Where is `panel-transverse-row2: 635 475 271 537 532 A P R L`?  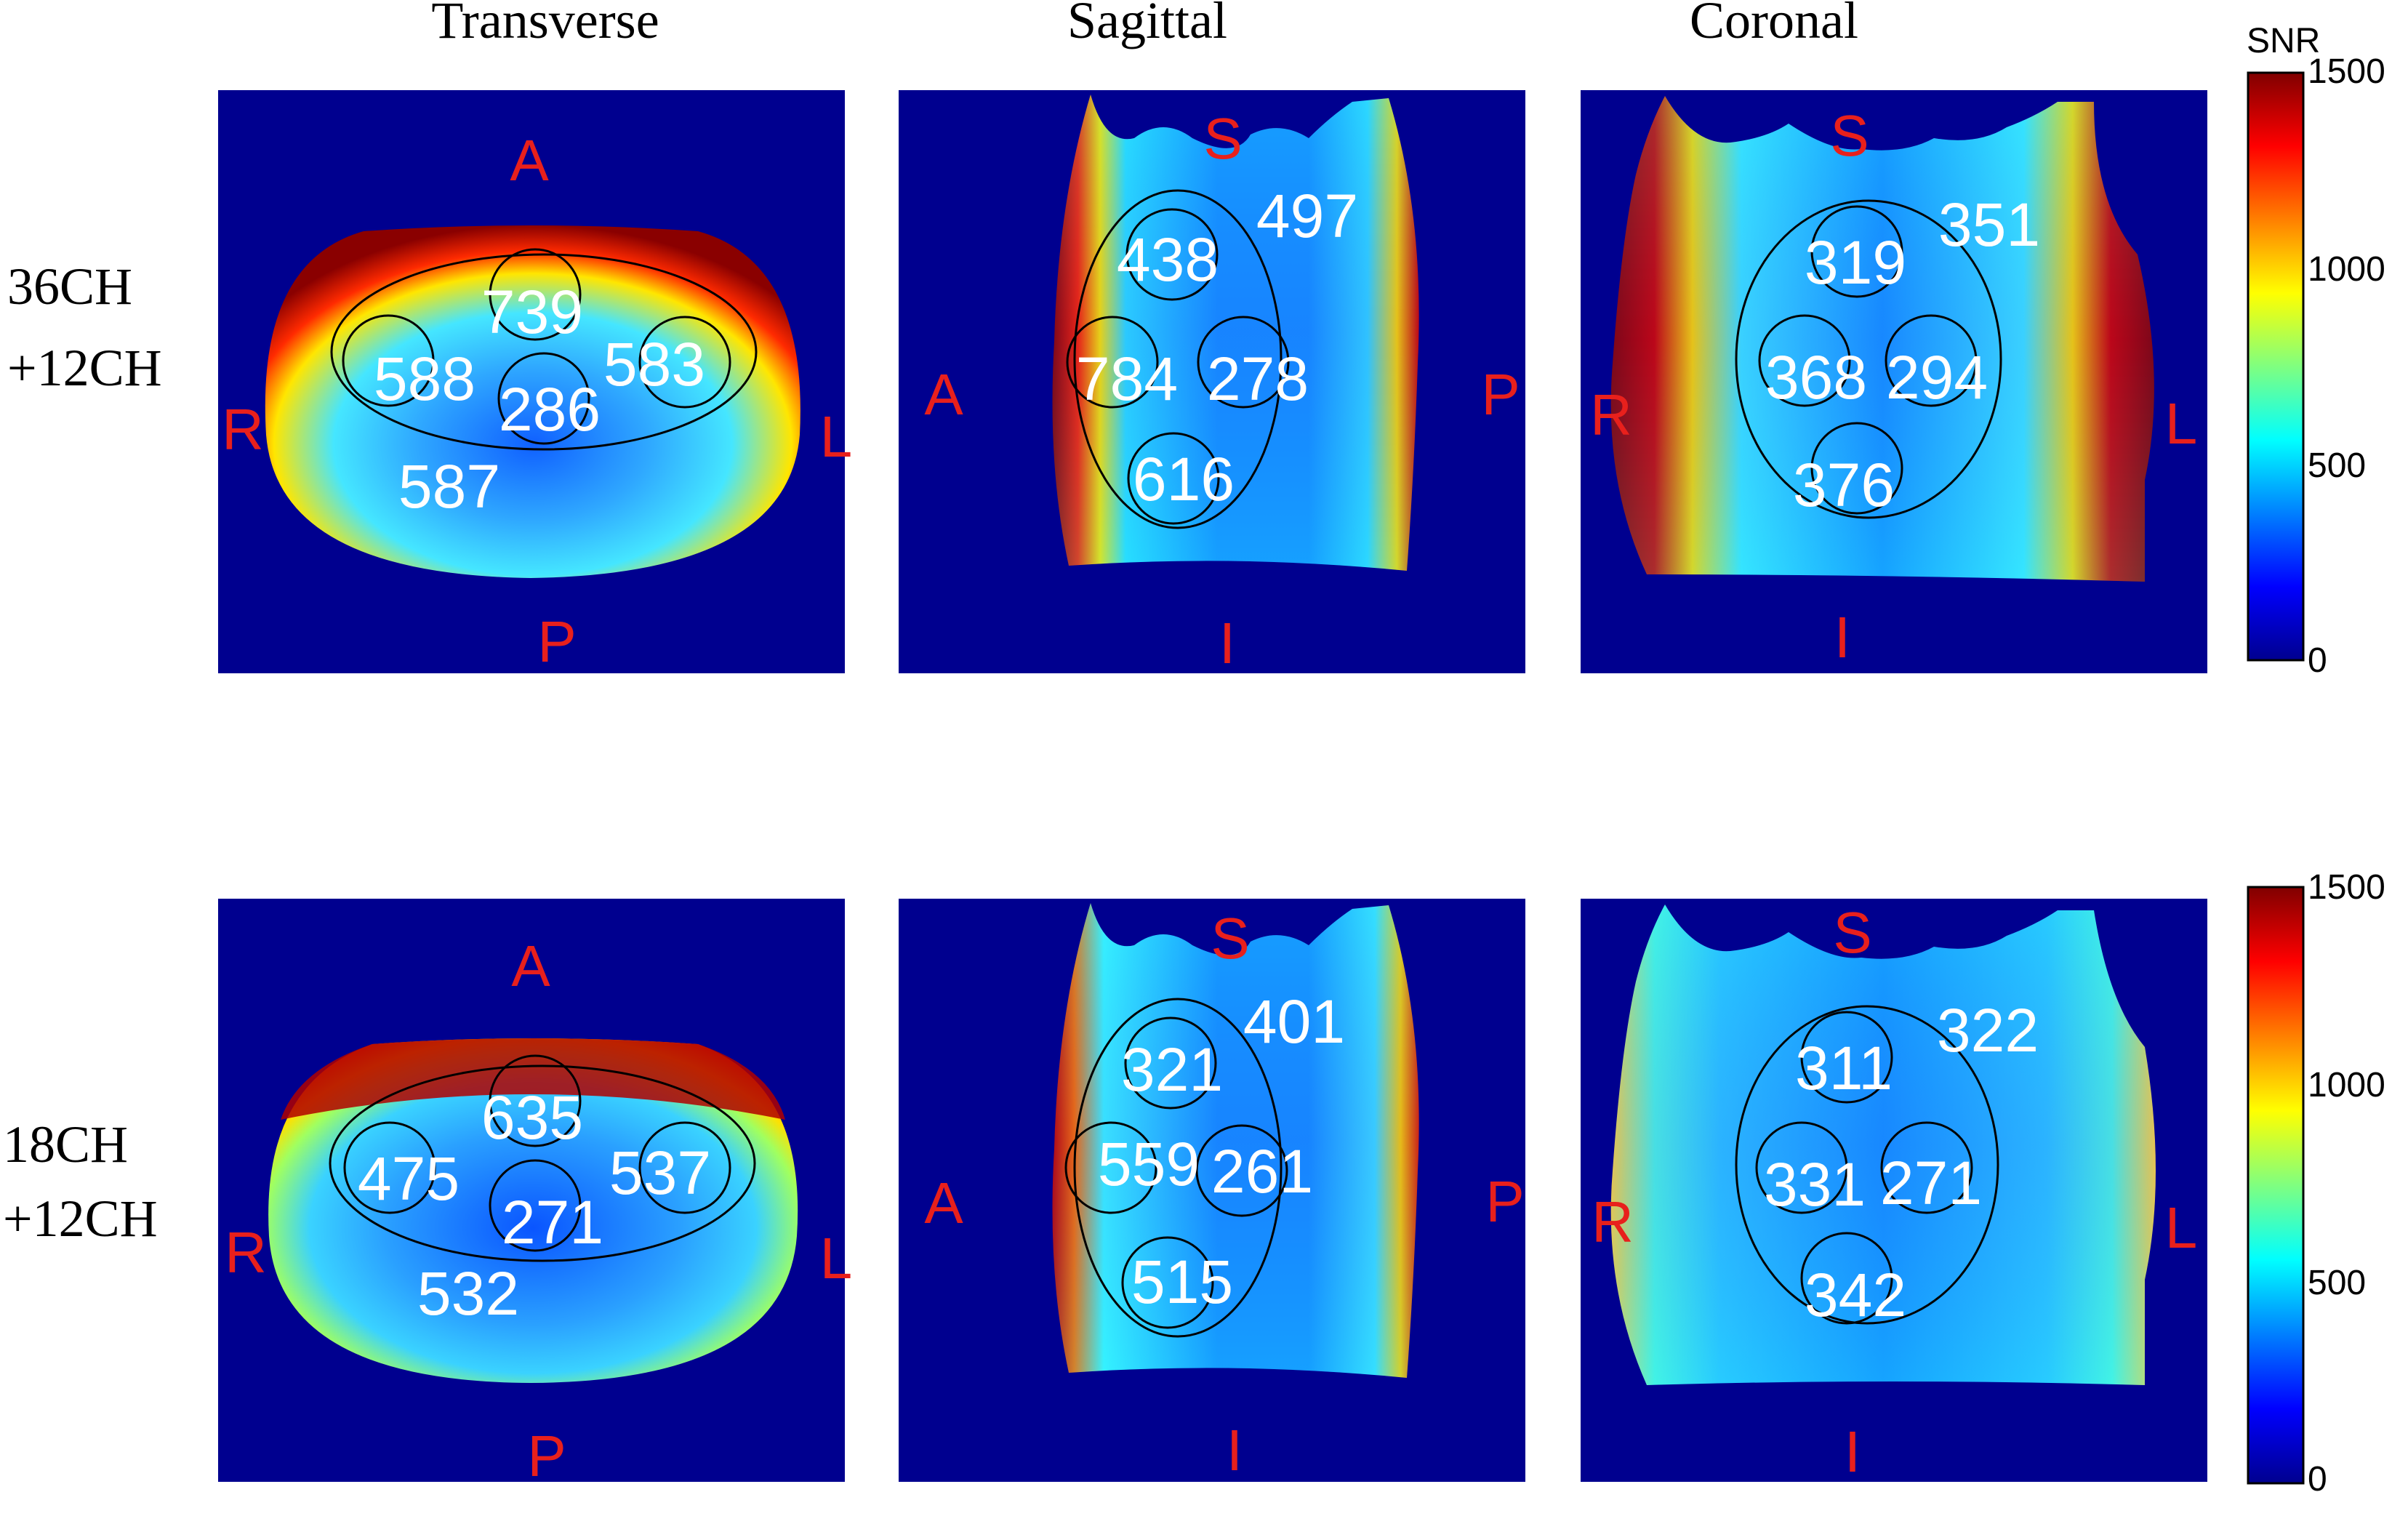
panel-transverse-row2: 635 475 271 537 532 A P R L is located at coordinates (535, 1193).